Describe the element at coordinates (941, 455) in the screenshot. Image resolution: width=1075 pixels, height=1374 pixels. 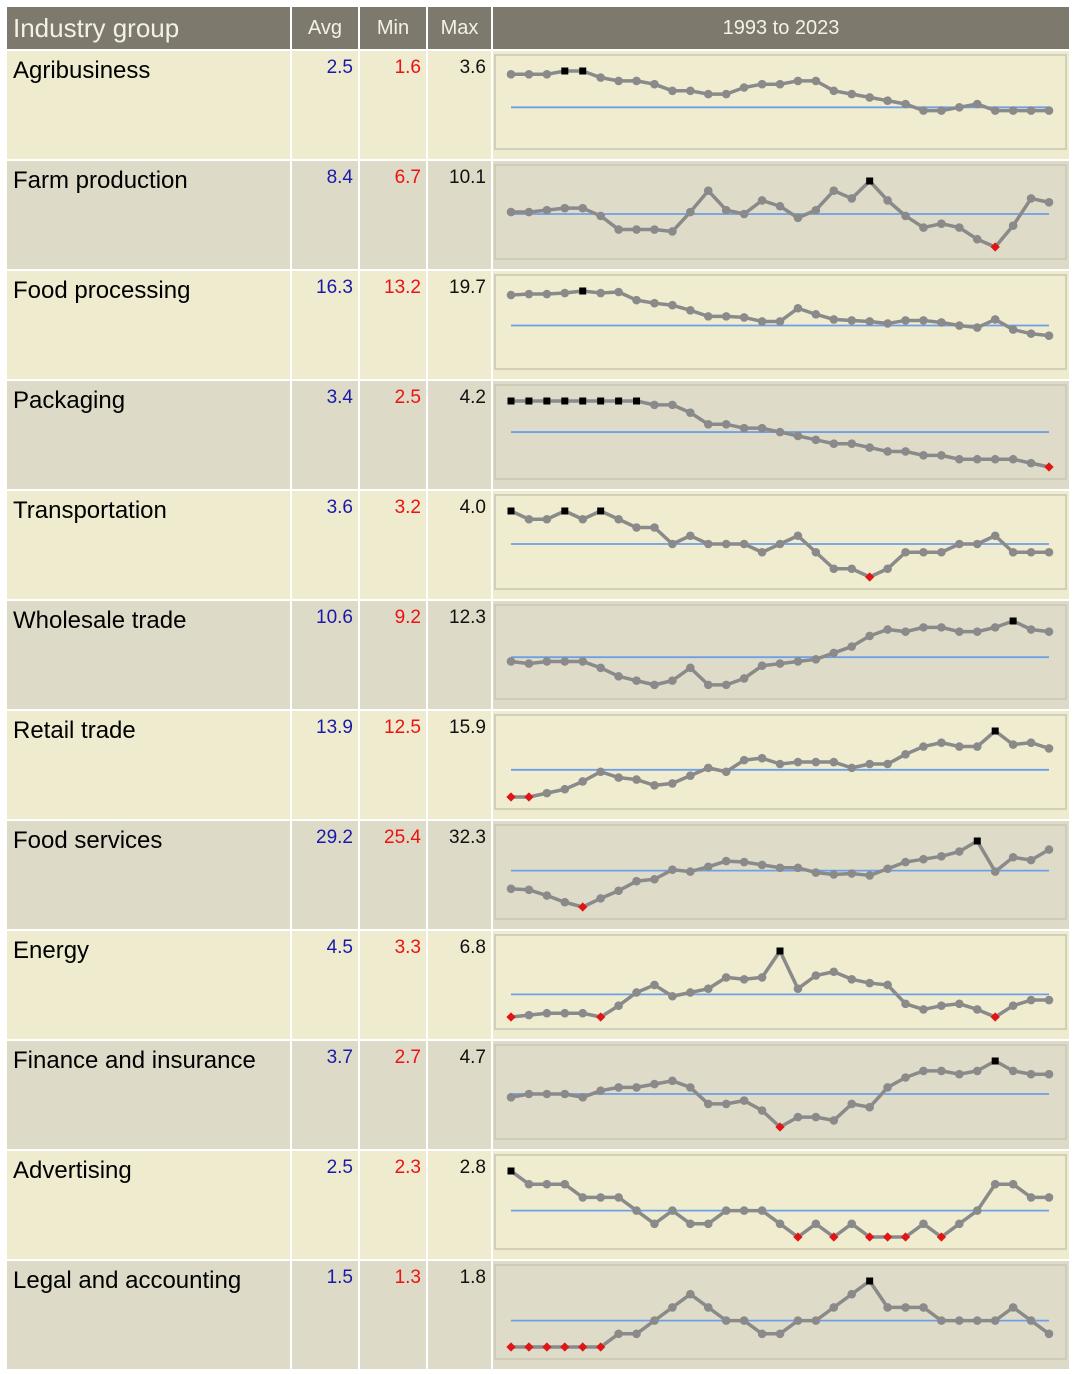
I see `data-point: 2017: 2.8` at that location.